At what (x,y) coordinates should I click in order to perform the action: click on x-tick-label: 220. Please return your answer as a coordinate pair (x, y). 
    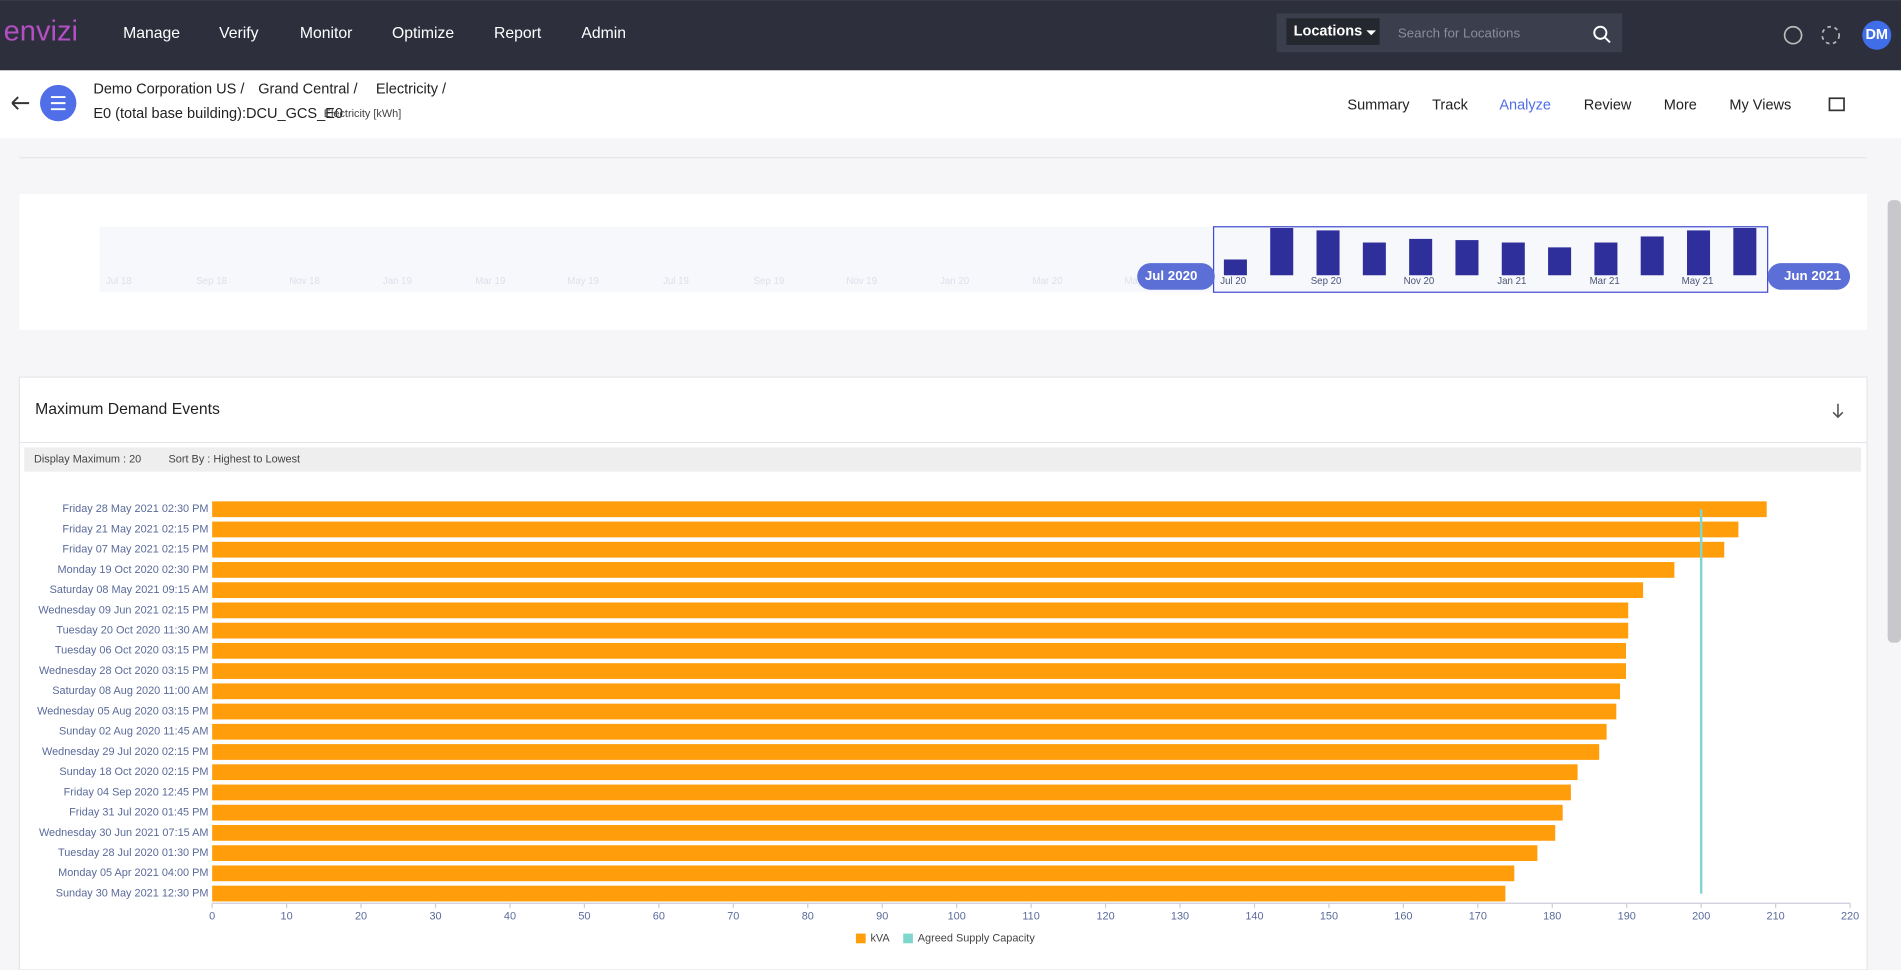
    Looking at the image, I should click on (1850, 916).